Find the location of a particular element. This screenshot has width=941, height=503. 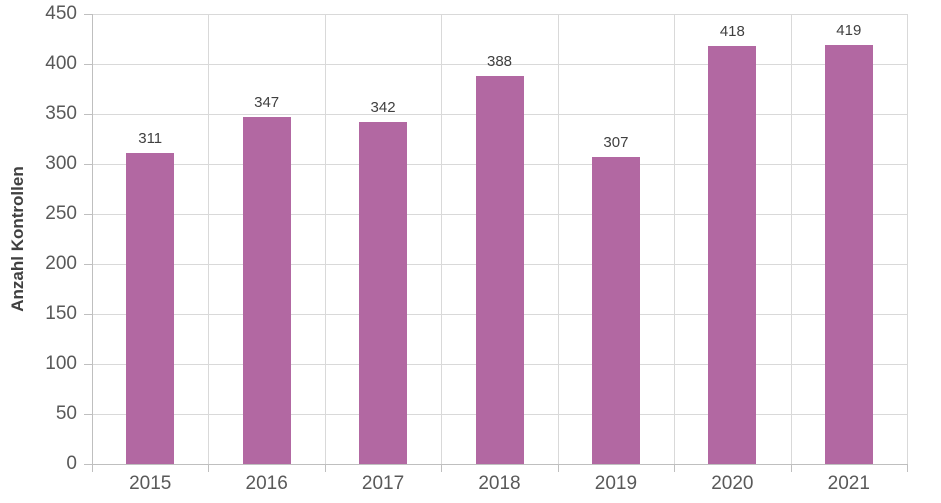

bar-value-label: 347 is located at coordinates (267, 102).